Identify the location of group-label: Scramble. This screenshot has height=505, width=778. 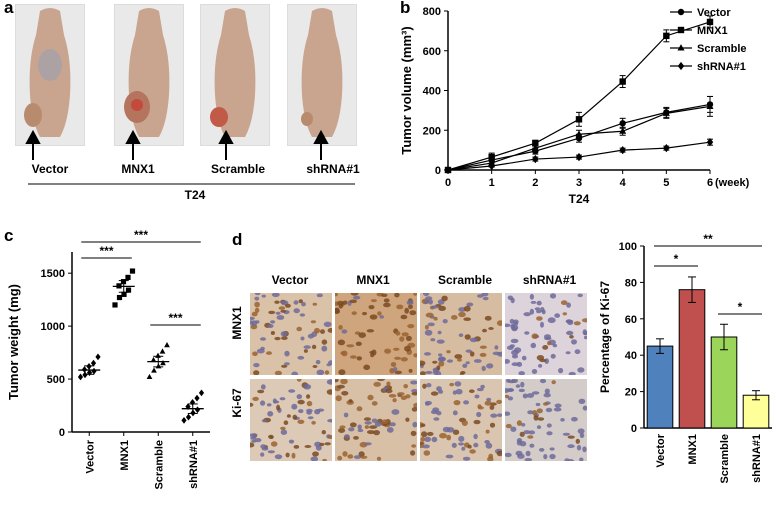
(238, 169).